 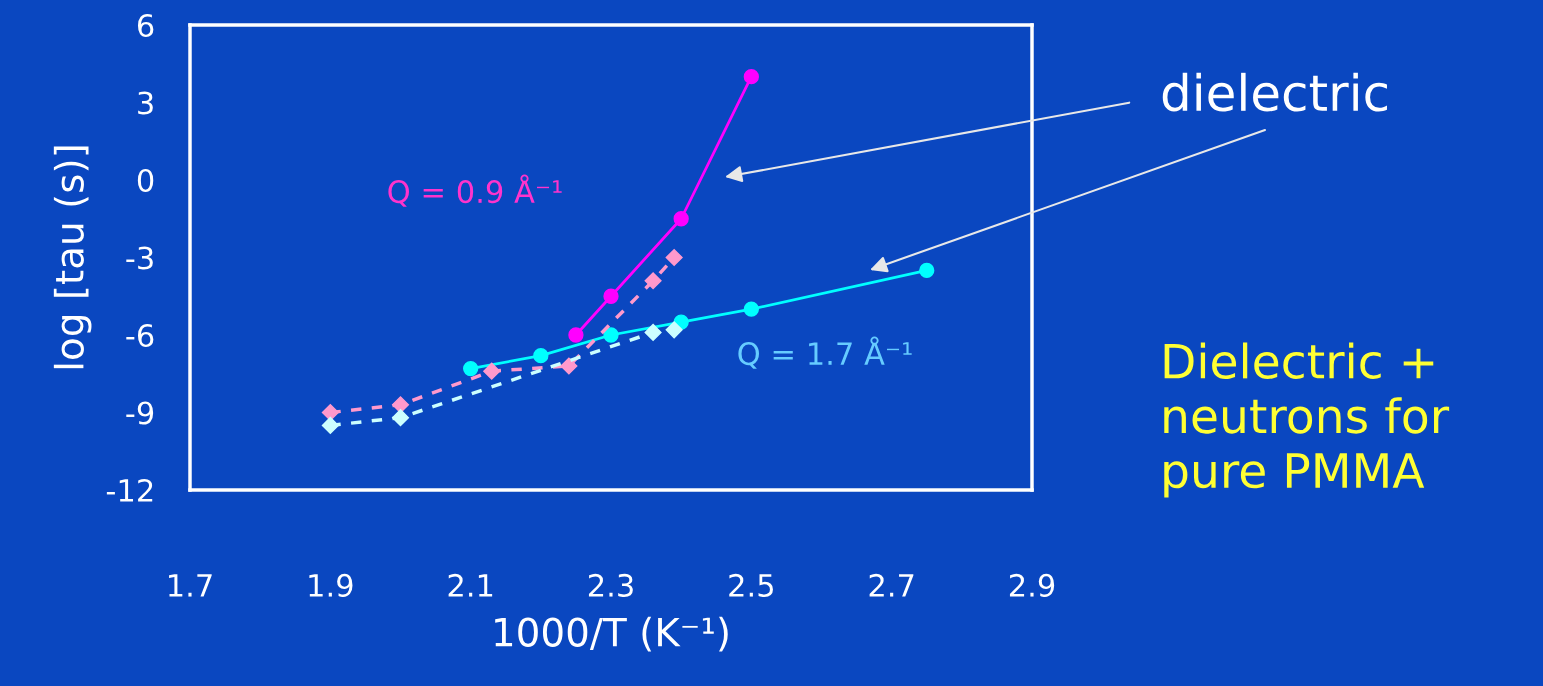 What do you see at coordinates (1307, 420) in the screenshot?
I see `text: Dielectric + neutrons for pure PMMA` at bounding box center [1307, 420].